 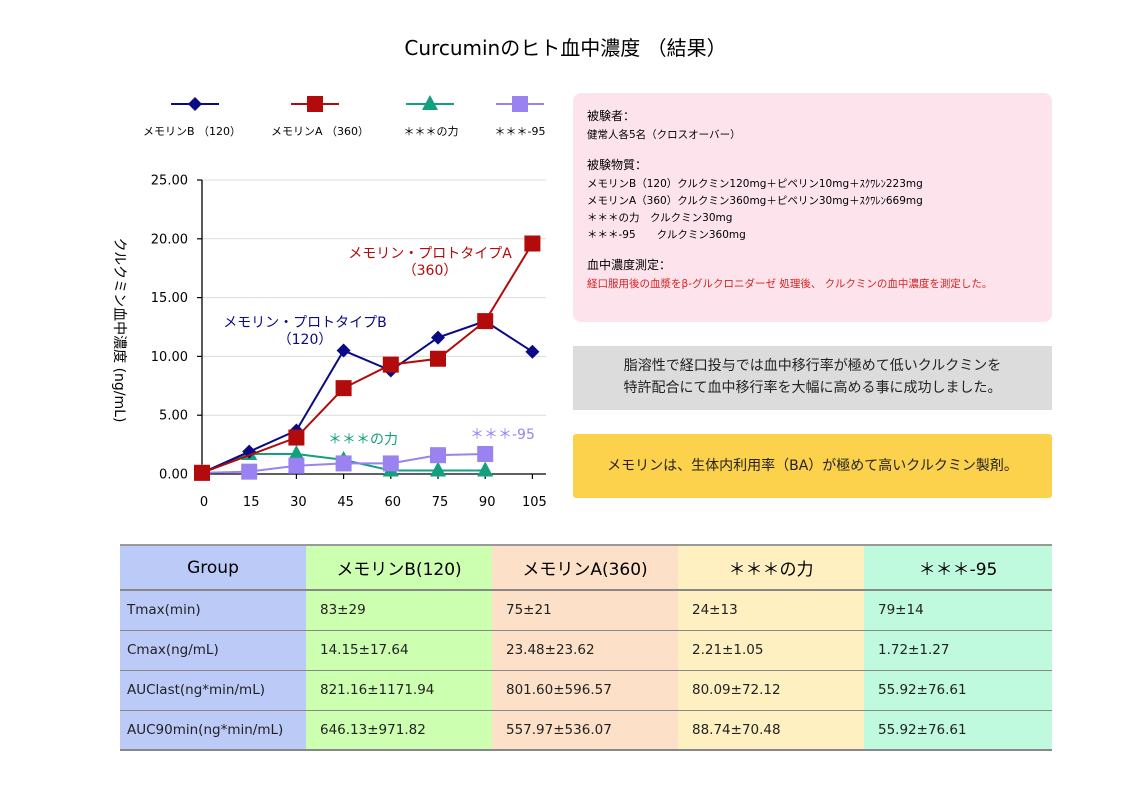 What do you see at coordinates (305, 323) in the screenshot?
I see `series-annotation: メモリン・プロトタイプB` at bounding box center [305, 323].